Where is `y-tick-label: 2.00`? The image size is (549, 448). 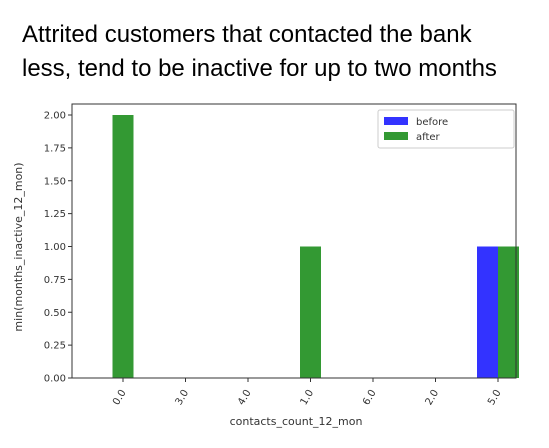 y-tick-label: 2.00 is located at coordinates (55, 116).